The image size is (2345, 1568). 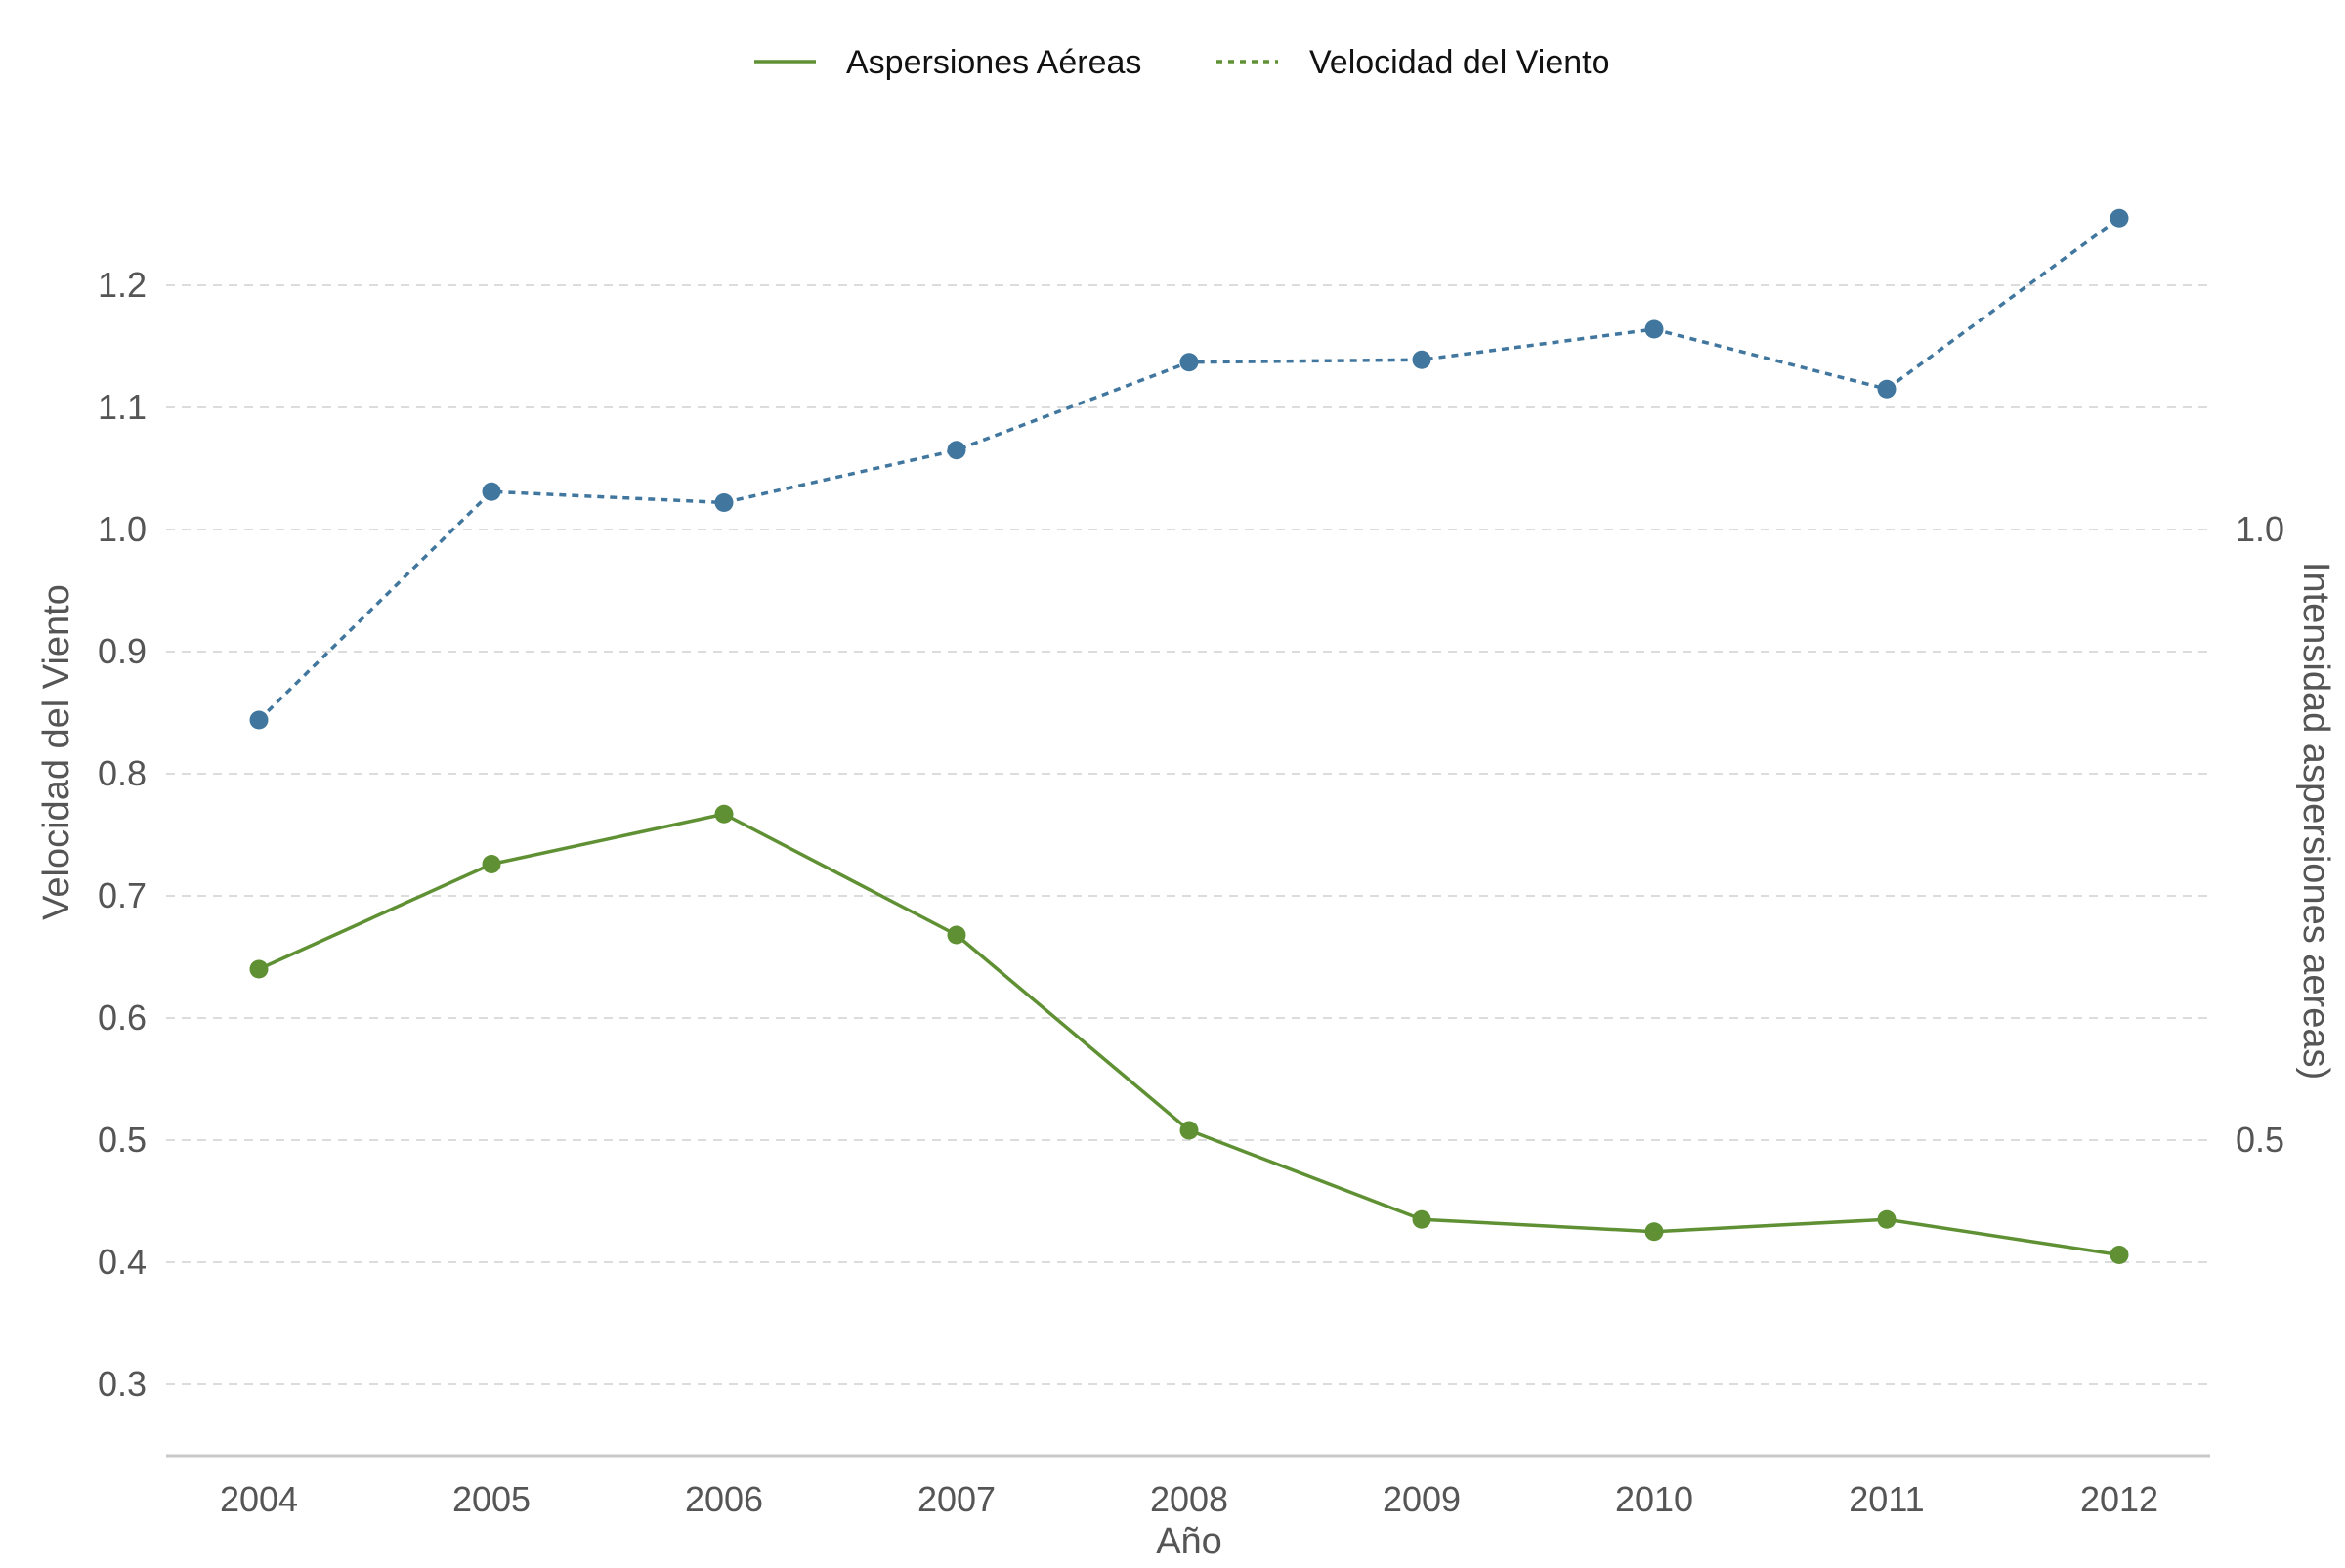 What do you see at coordinates (122, 895) in the screenshot?
I see `y-tick-label: 0.7` at bounding box center [122, 895].